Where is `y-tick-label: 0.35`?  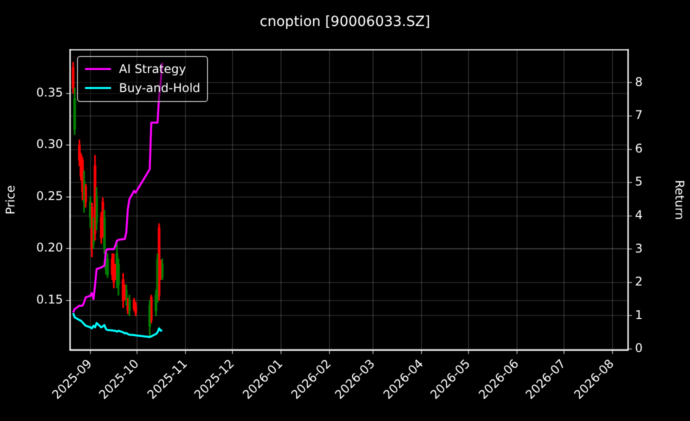
y-tick-label: 0.35 is located at coordinates (49, 92).